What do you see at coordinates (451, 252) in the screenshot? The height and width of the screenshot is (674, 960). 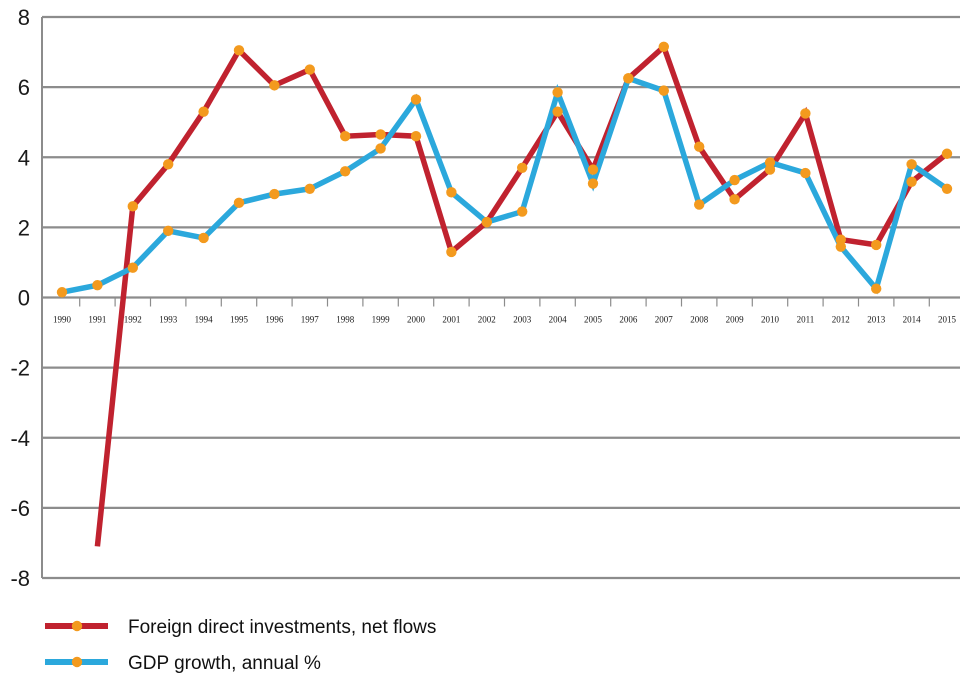 I see `data-point-fdi-2001` at bounding box center [451, 252].